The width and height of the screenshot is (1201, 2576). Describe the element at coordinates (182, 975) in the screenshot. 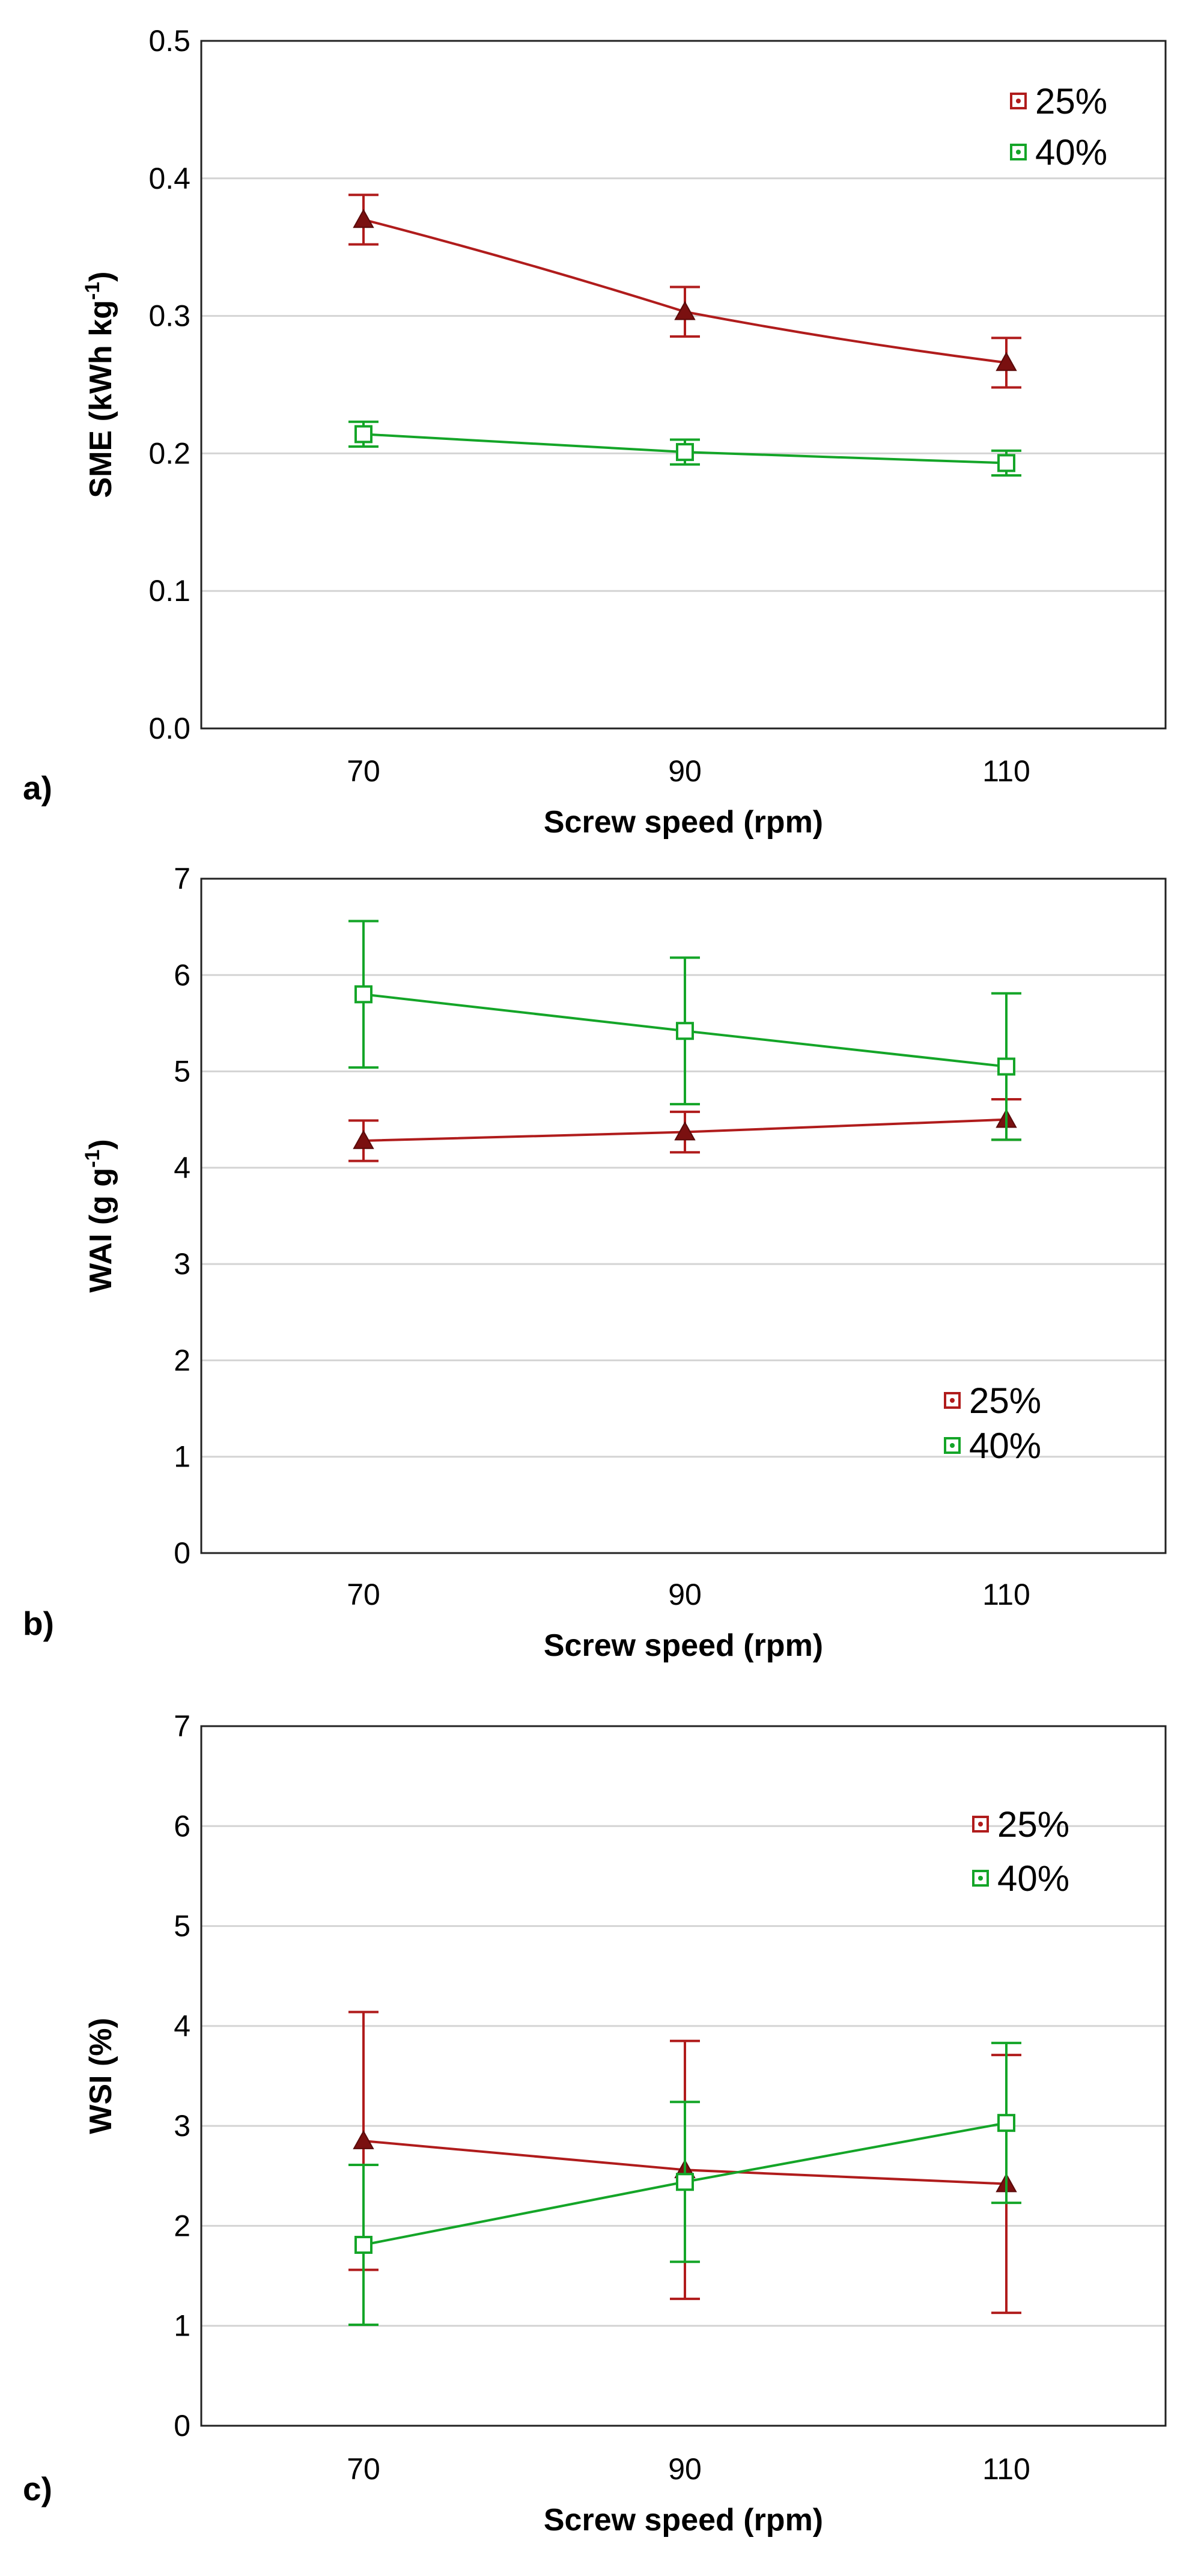

I see `panel-b-ytick-label: 6` at that location.